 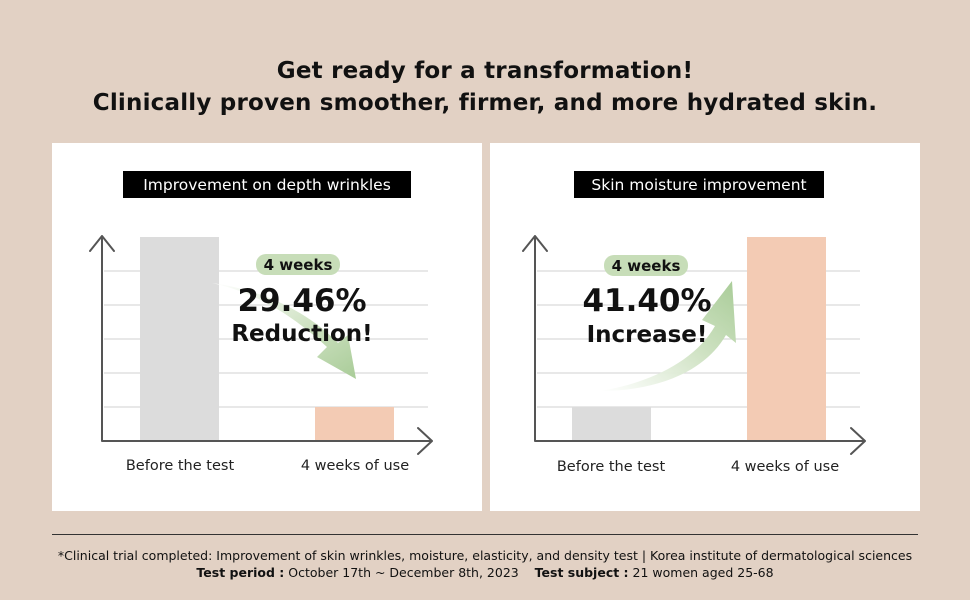 I want to click on chart-title: Skin moisture improvement, so click(x=698, y=185).